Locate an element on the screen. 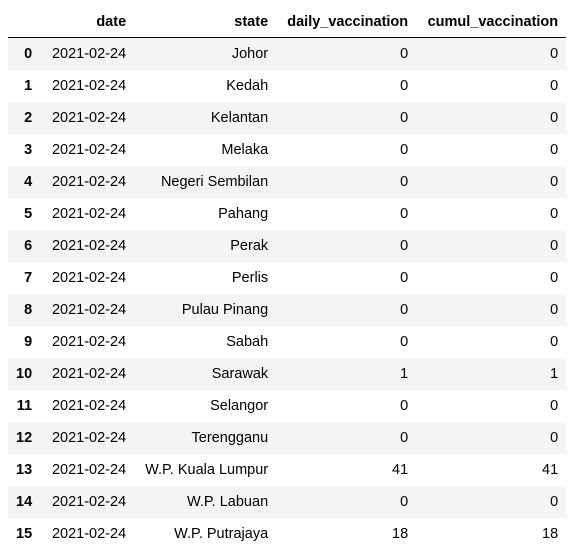  cell-state: Negeri Sembilan is located at coordinates (214, 182).